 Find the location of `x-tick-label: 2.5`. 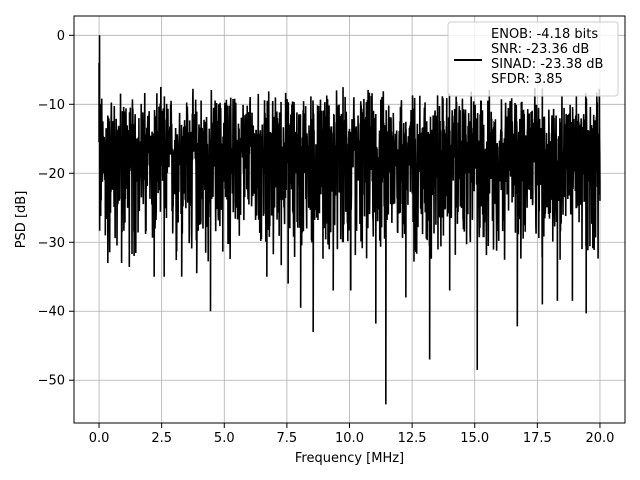

x-tick-label: 2.5 is located at coordinates (161, 438).